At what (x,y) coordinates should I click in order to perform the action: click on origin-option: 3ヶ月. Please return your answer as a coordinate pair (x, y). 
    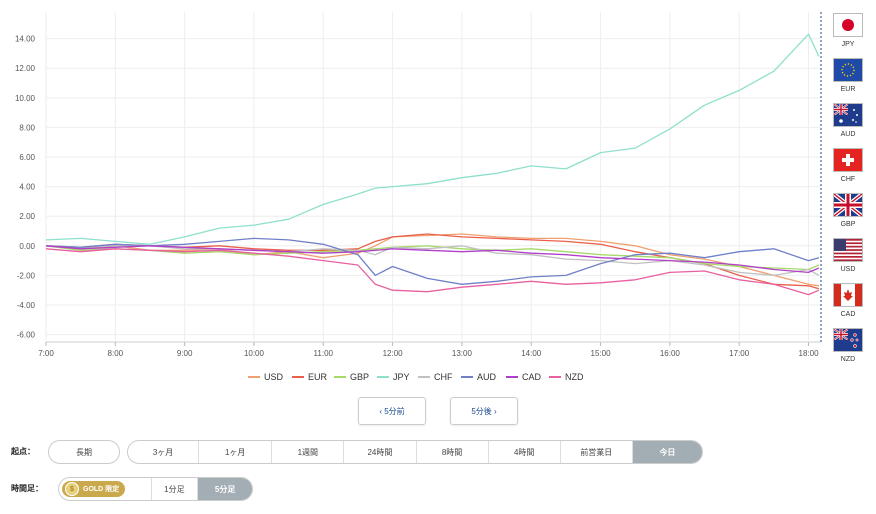
    Looking at the image, I should click on (163, 452).